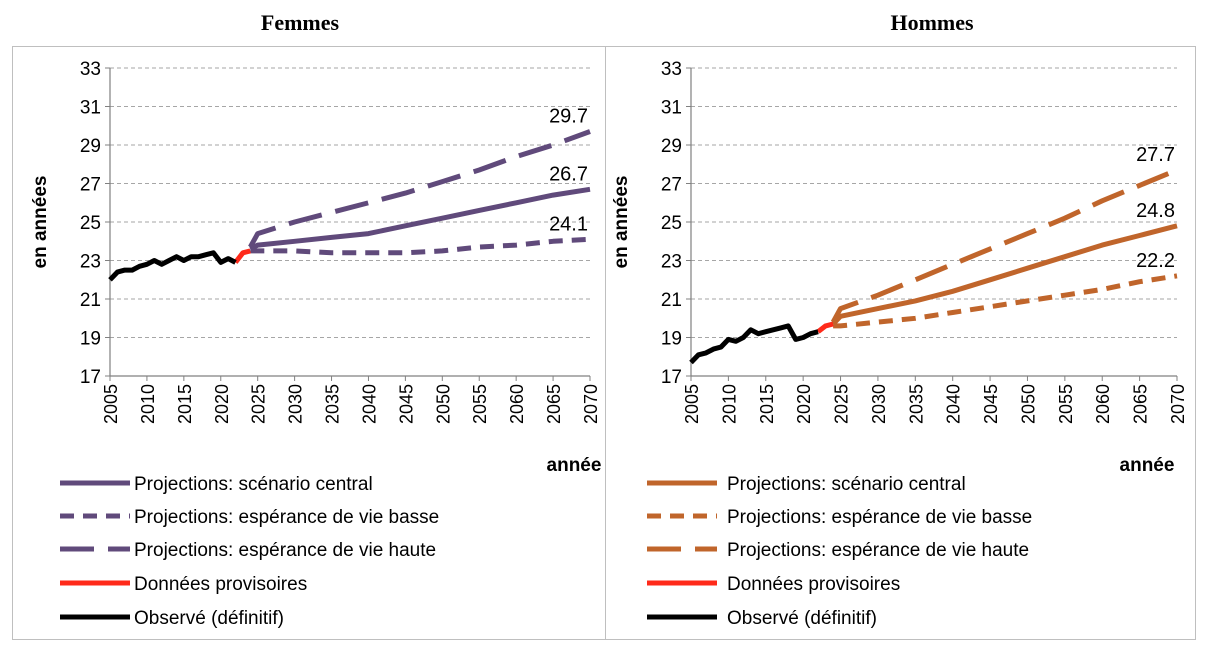 Image resolution: width=1208 pixels, height=654 pixels. What do you see at coordinates (300, 22) in the screenshot?
I see `panel-title-femmes: Femmes` at bounding box center [300, 22].